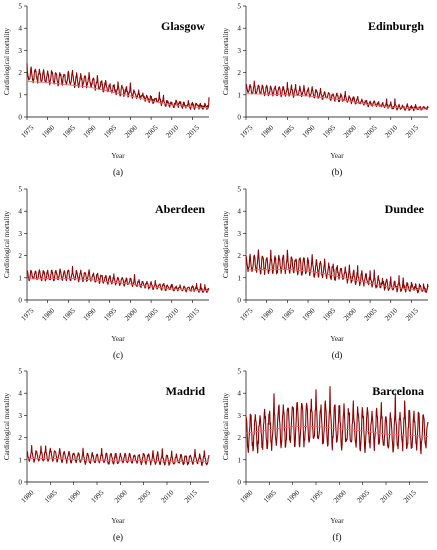 The width and height of the screenshot is (437, 550). I want to click on panel-title: Aberdeen, so click(180, 209).